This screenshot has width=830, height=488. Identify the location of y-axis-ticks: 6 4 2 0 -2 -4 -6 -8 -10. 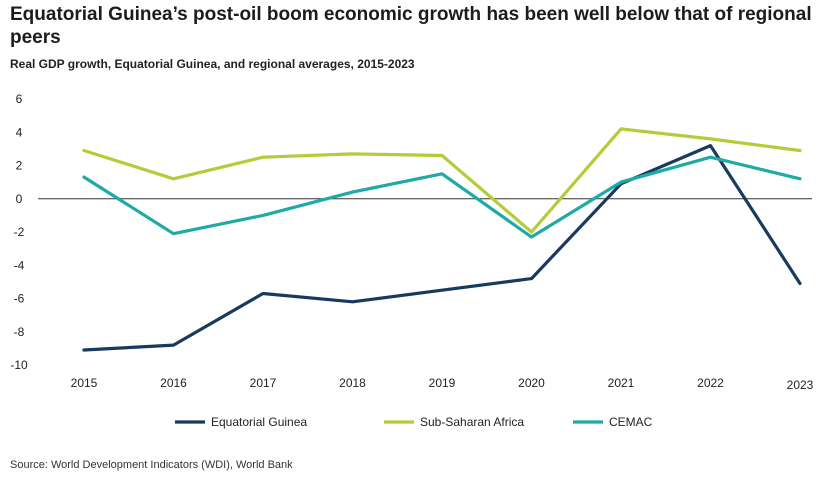
(19, 232).